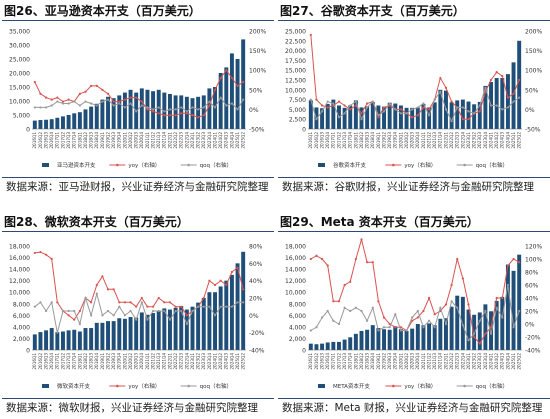 The image size is (550, 419). Describe the element at coordinates (417, 361) in the screenshot. I see `x-tick-label: 2020Q4` at that location.